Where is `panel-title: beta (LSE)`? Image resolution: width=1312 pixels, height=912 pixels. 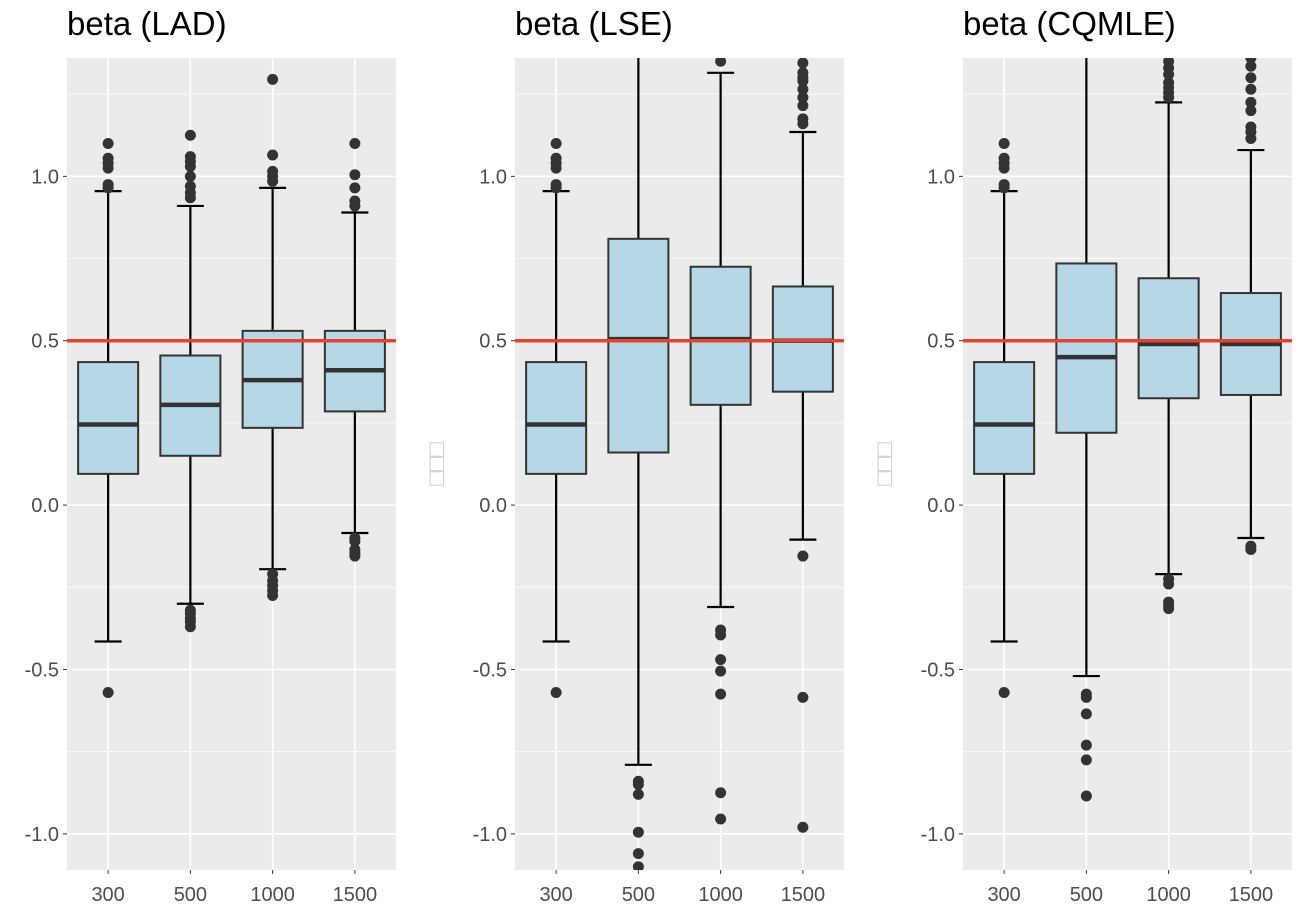 panel-title: beta (LSE) is located at coordinates (594, 23).